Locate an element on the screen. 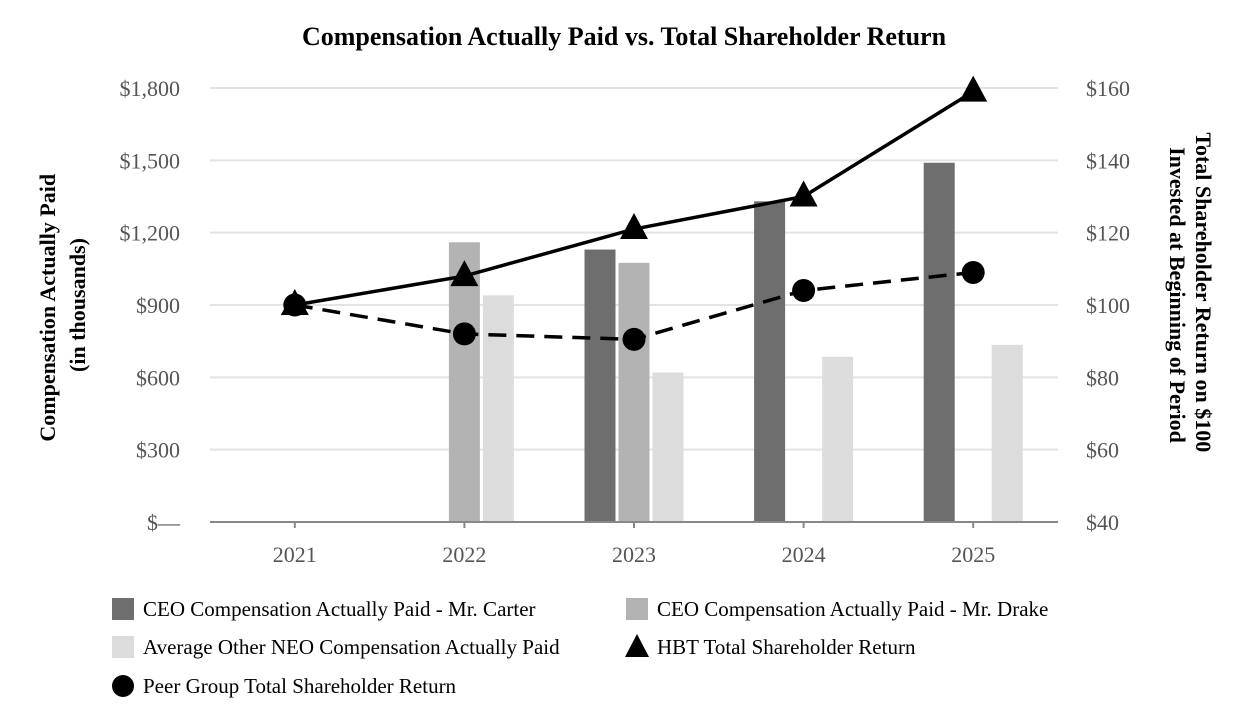 The height and width of the screenshot is (722, 1248). legend-label: HBT Total Shareholder Return is located at coordinates (786, 647).